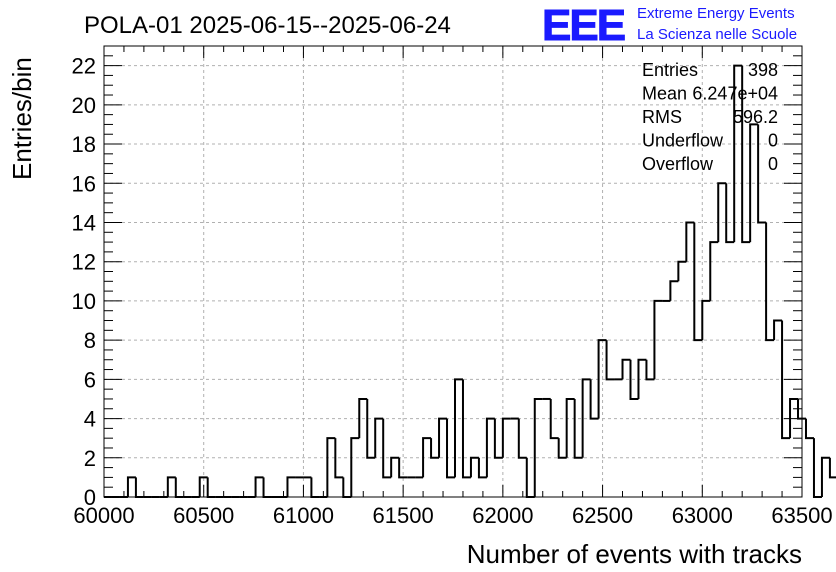 The image size is (836, 572). Describe the element at coordinates (716, 13) in the screenshot. I see `eee-logo-line1: Extreme Energy Events` at that location.